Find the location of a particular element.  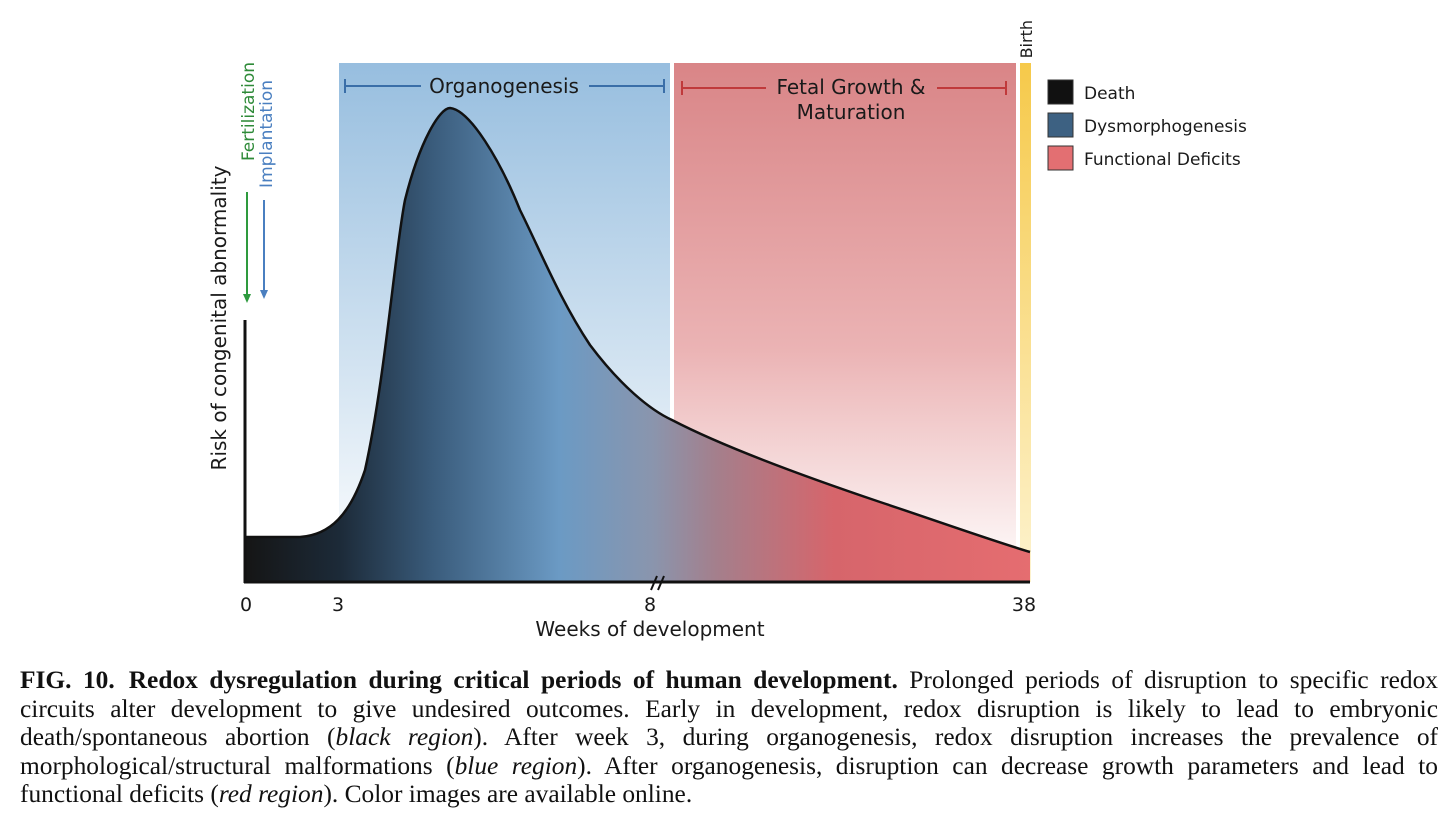

organogenesis-label: Organogenesis is located at coordinates (504, 86).